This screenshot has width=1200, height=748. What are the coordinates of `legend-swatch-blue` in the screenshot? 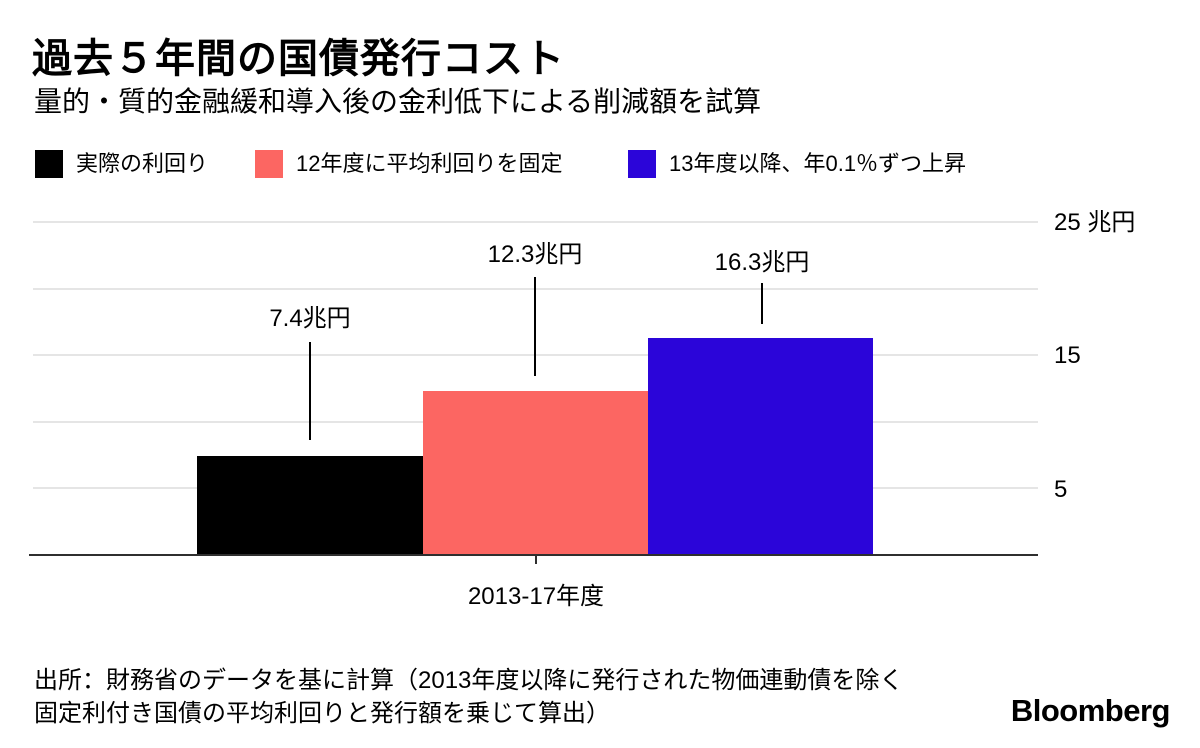 It's located at (642, 164).